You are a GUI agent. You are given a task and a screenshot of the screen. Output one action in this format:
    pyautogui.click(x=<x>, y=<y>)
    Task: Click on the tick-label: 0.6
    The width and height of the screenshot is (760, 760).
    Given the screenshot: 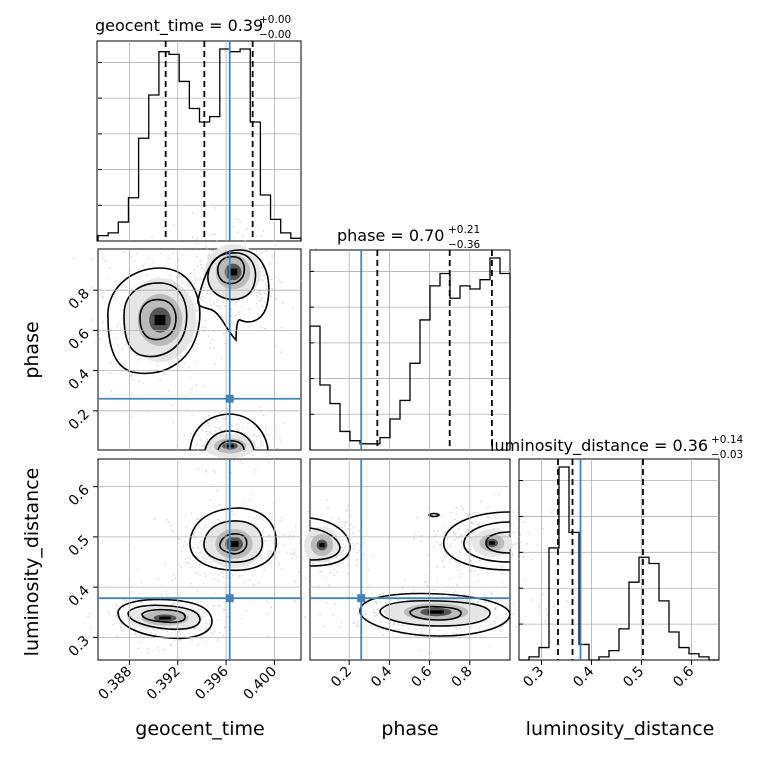 What is the action you would take?
    pyautogui.click(x=79, y=495)
    